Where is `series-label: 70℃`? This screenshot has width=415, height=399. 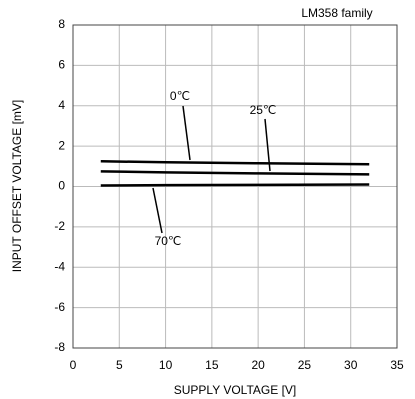
series-label: 70℃ is located at coordinates (168, 241).